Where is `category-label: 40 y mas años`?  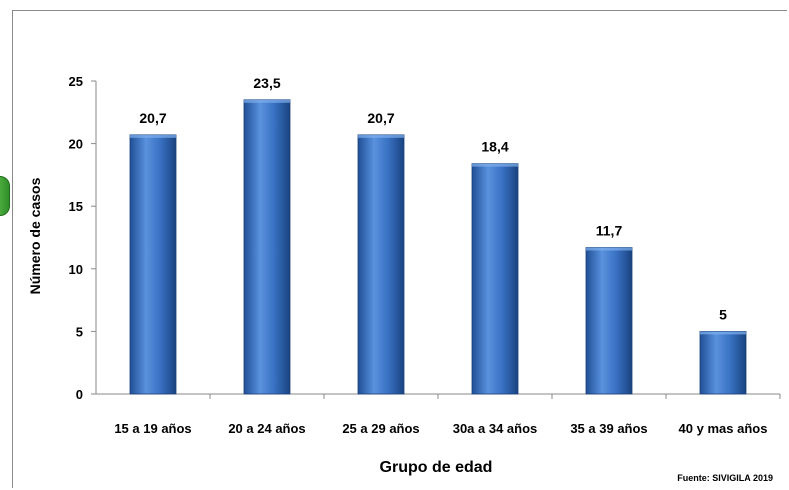 category-label: 40 y mas años is located at coordinates (723, 428).